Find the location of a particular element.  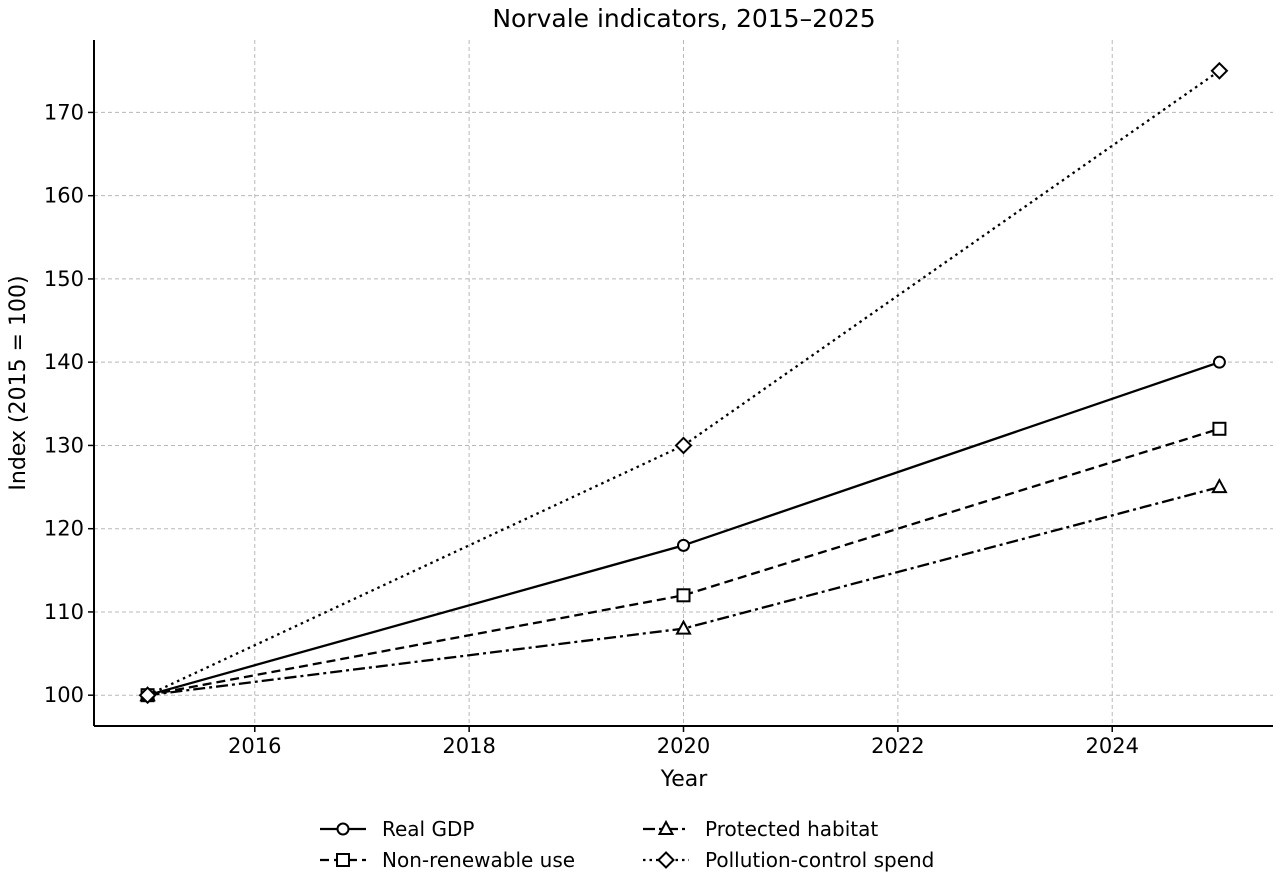

x-tick-label: 2022 is located at coordinates (897, 746).